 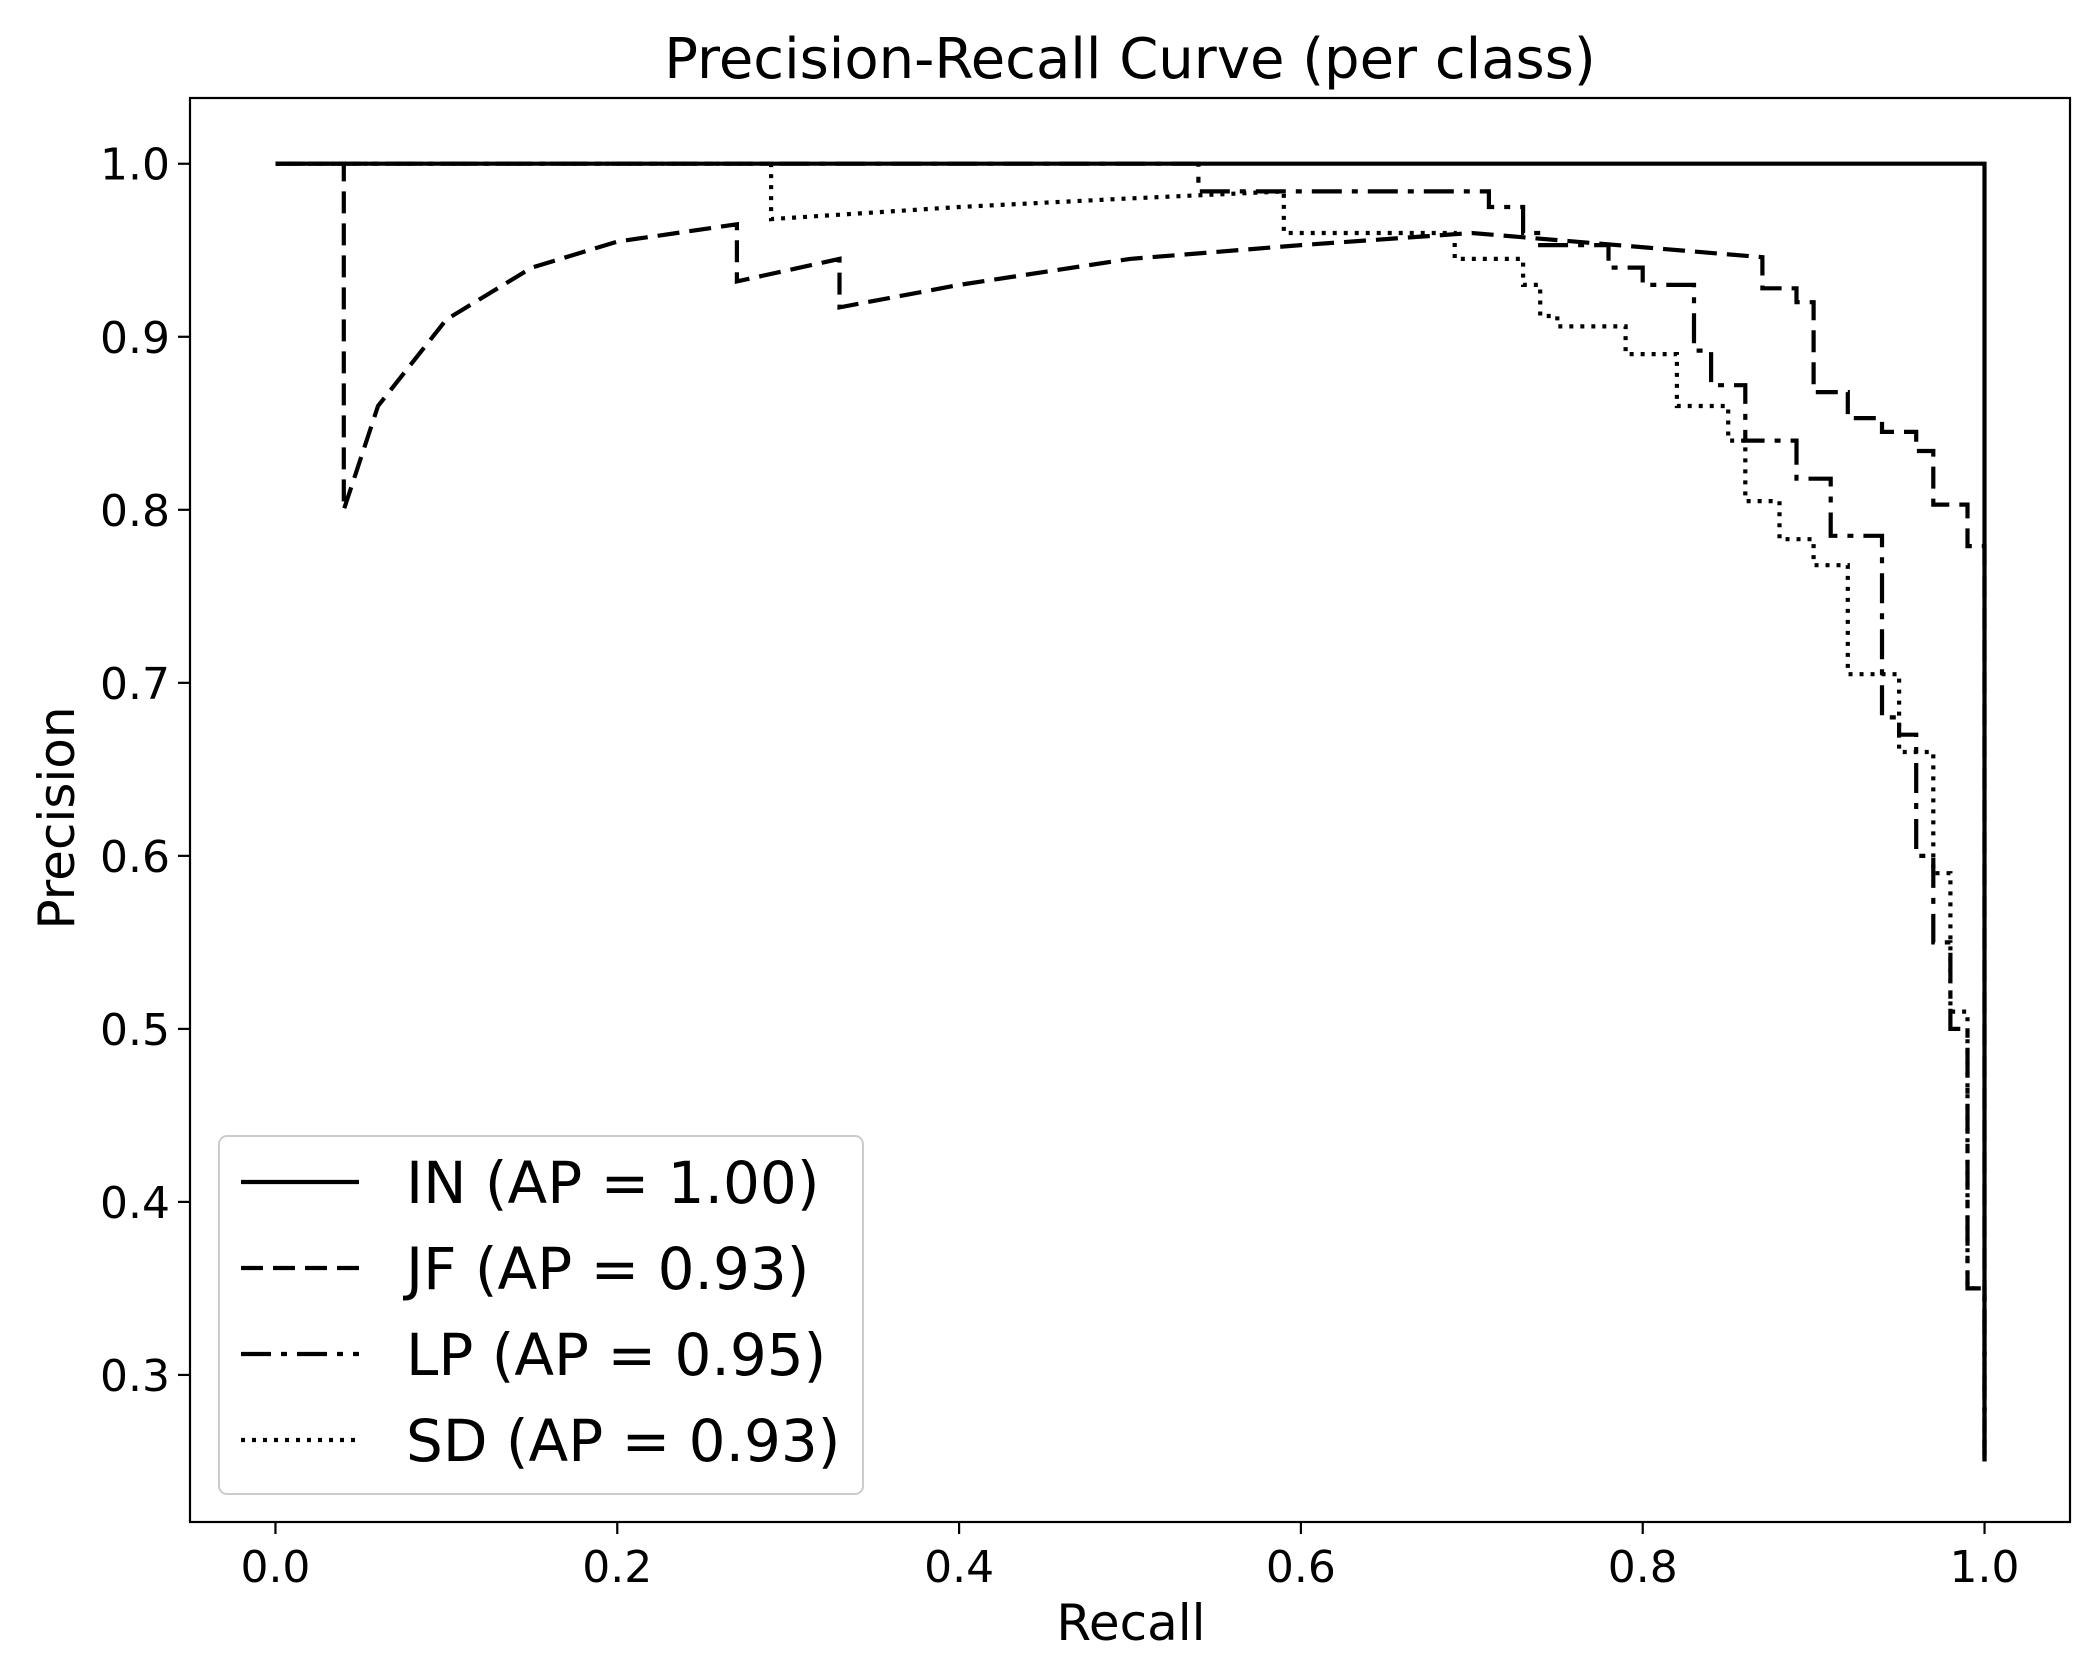 I want to click on legend-label-in: IN (AP = 1.00), so click(x=612, y=1183).